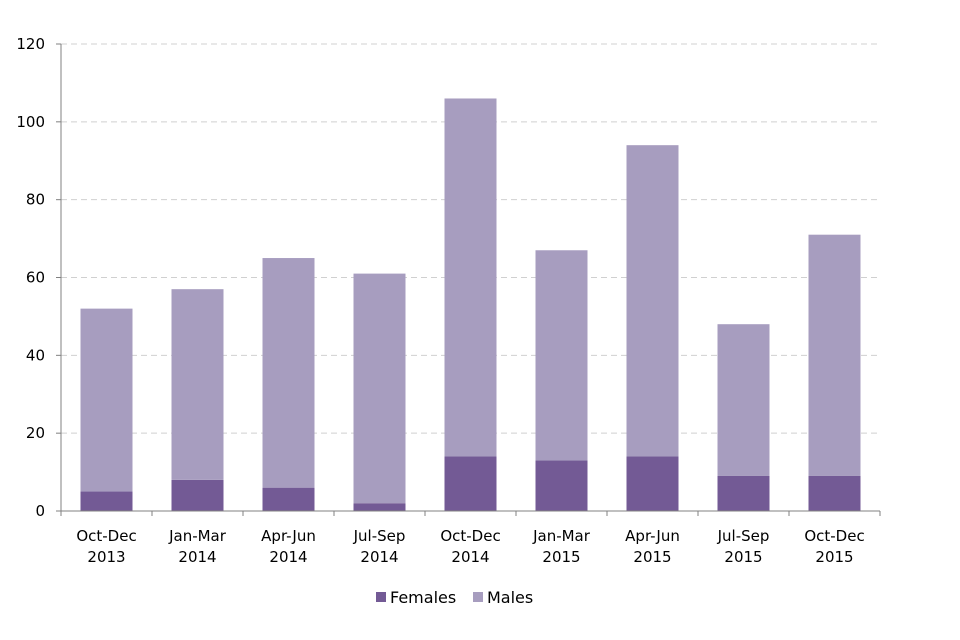 This screenshot has width=960, height=640. Describe the element at coordinates (35, 200) in the screenshot. I see `y-tick-label: 80` at that location.